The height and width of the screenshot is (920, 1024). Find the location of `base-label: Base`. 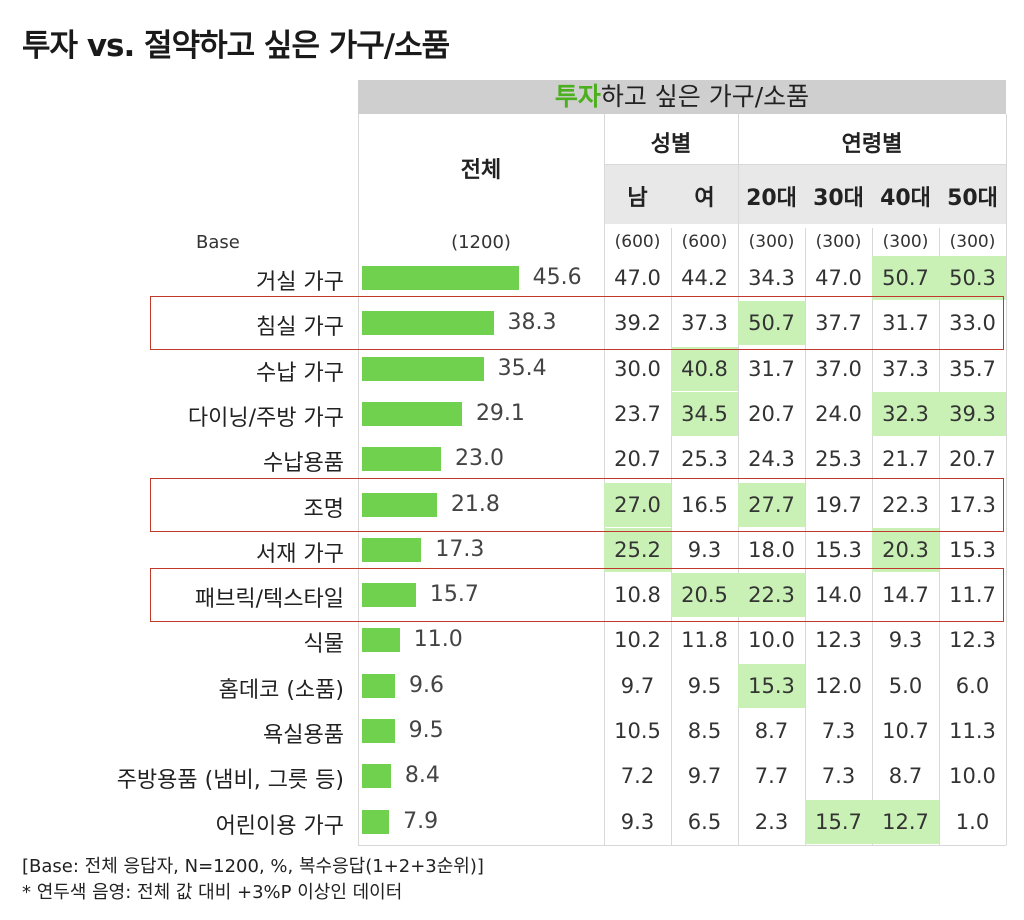

base-label: Base is located at coordinates (218, 242).